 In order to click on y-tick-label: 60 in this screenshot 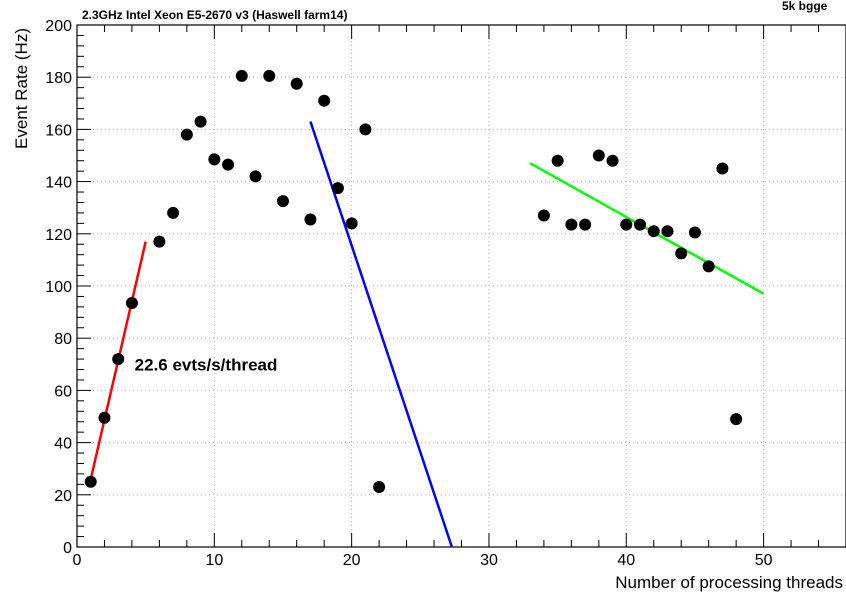, I will do `click(63, 391)`.